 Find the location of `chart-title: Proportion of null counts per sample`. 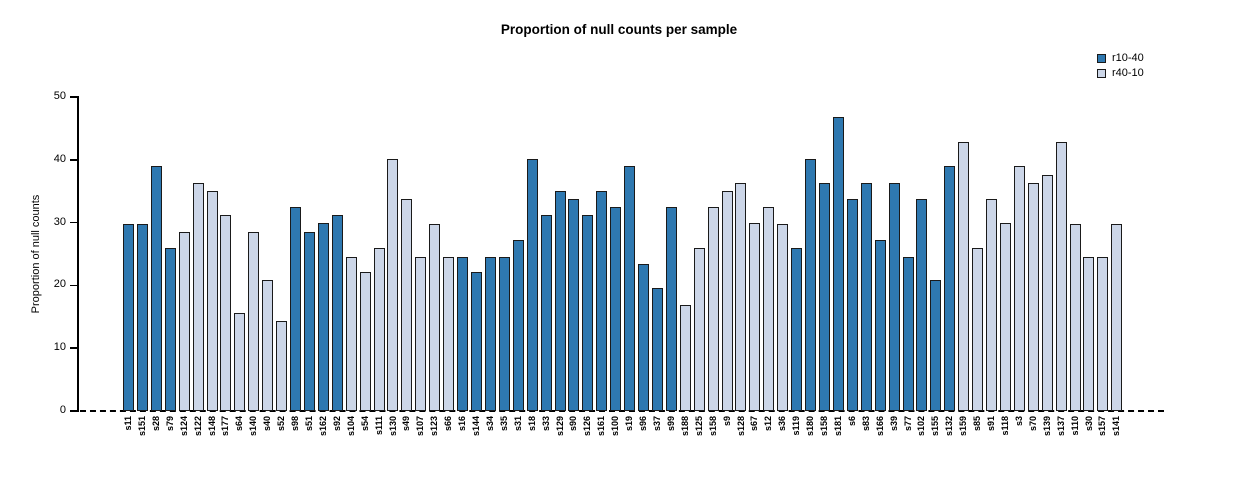

chart-title: Proportion of null counts per sample is located at coordinates (619, 29).